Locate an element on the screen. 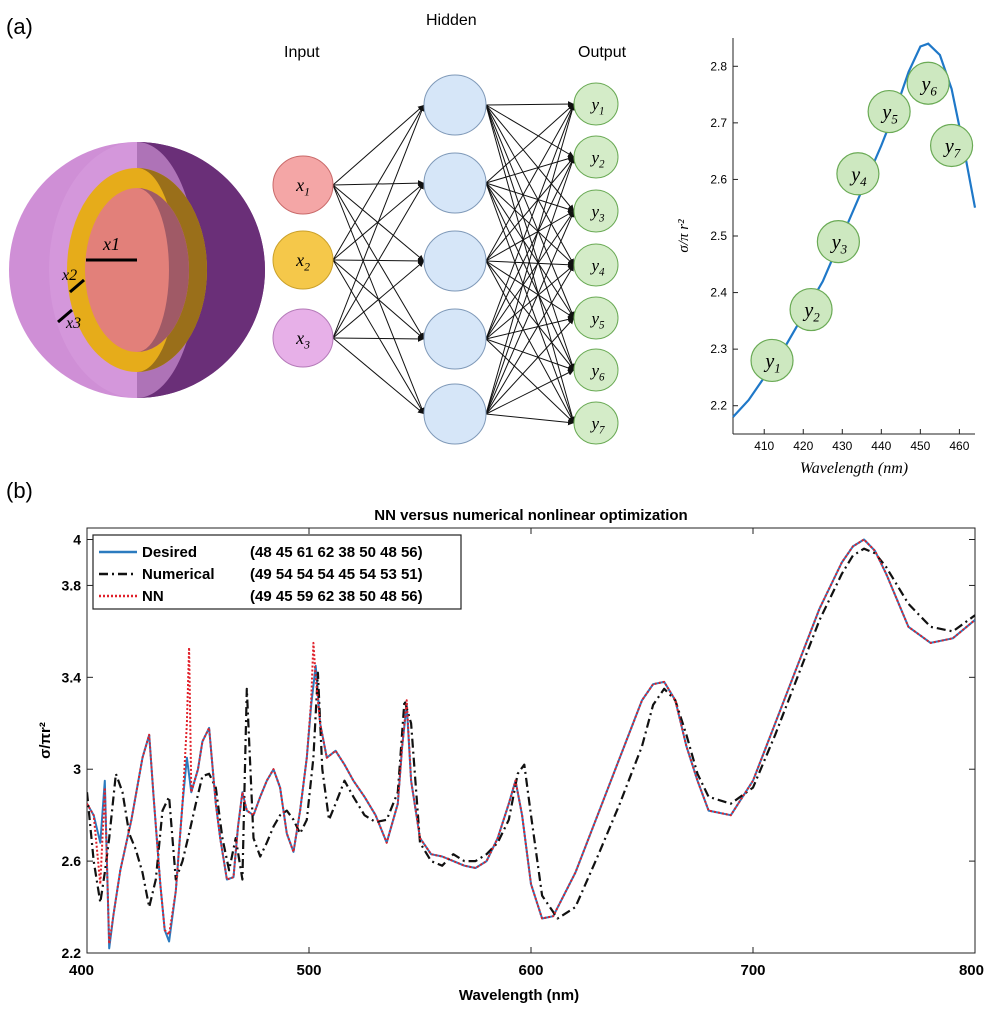 The width and height of the screenshot is (984, 1009). core-shell-sphere is located at coordinates (137, 270).